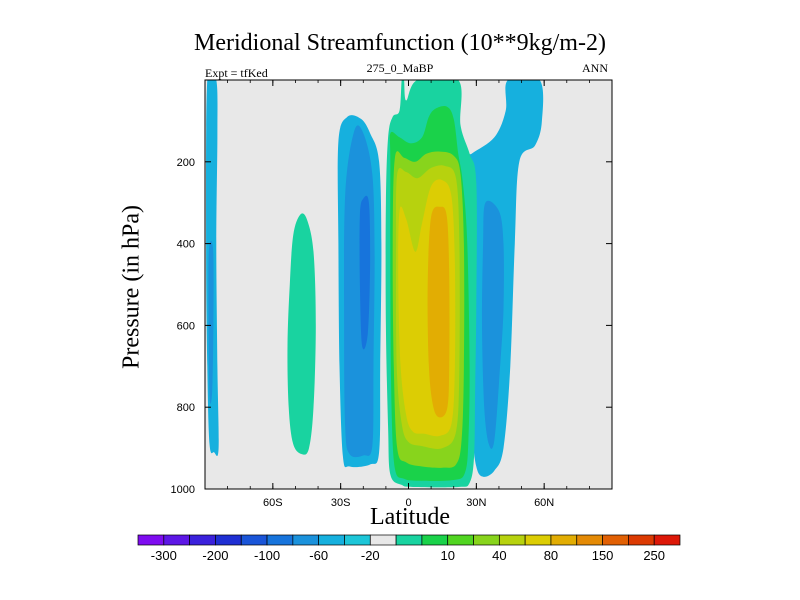  Describe the element at coordinates (186, 408) in the screenshot. I see `y-tick-label: 800` at that location.